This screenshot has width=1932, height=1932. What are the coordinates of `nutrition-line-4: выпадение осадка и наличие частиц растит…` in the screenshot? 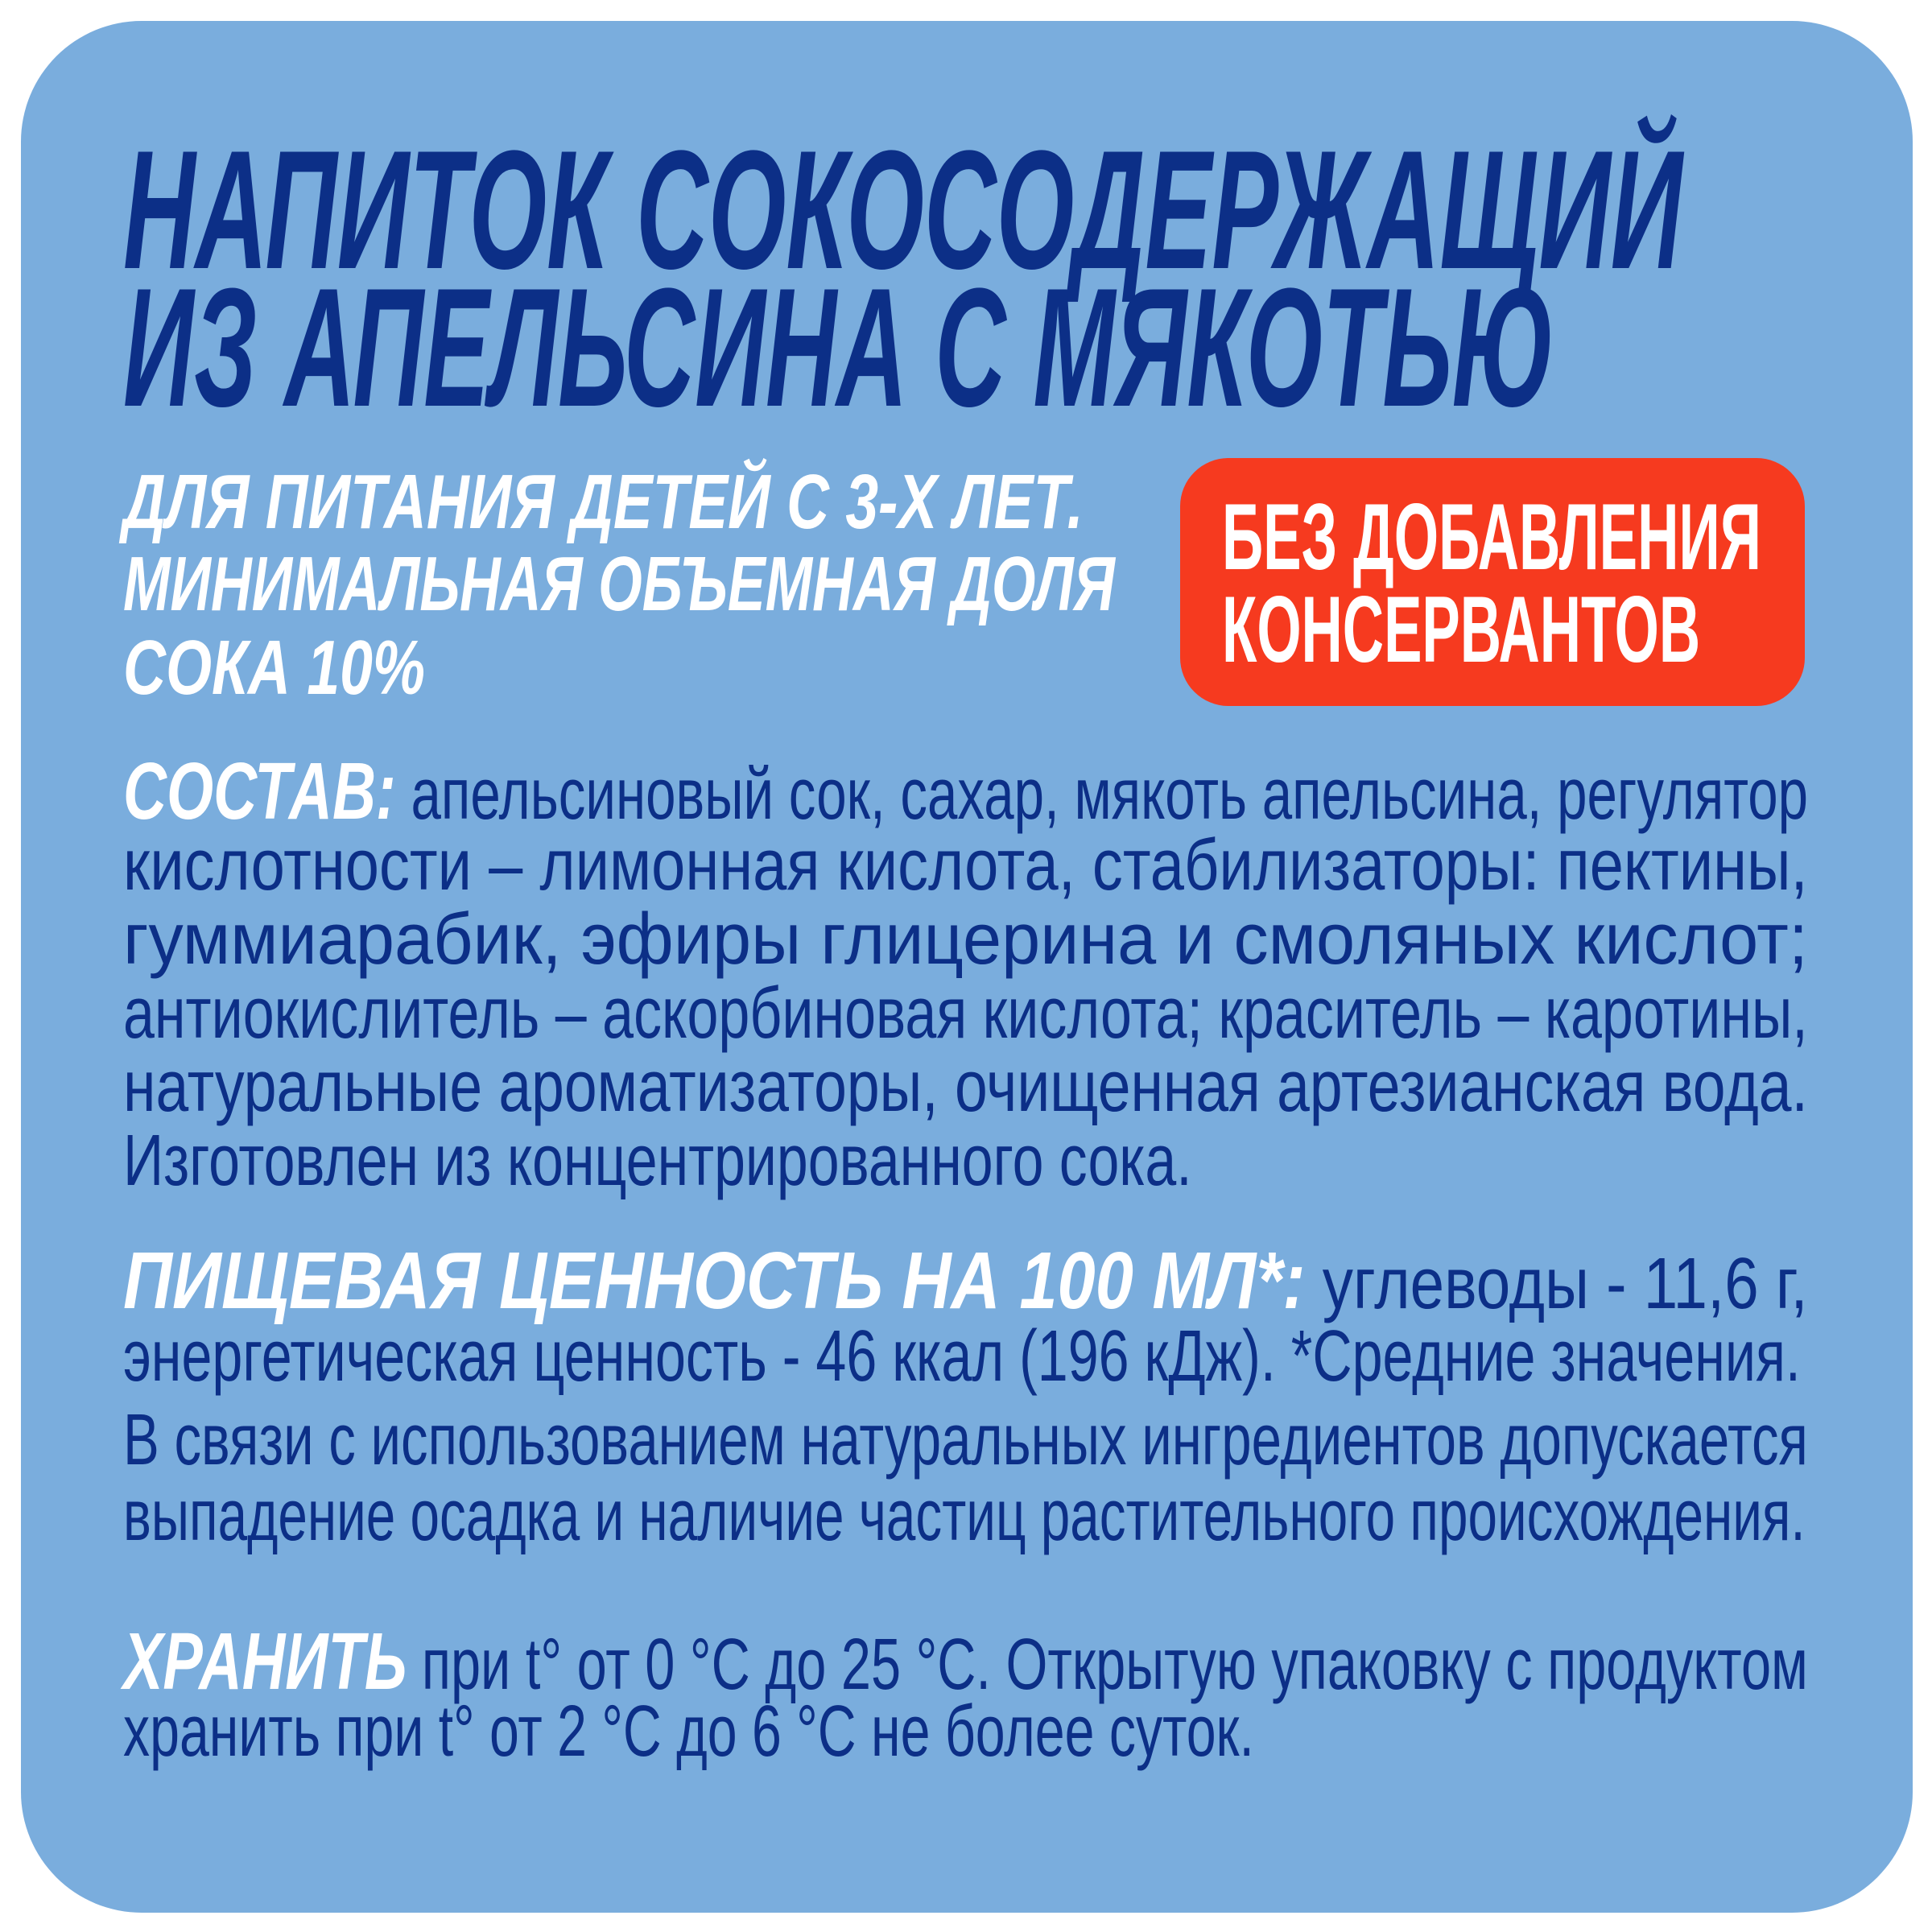 It's located at (965, 1516).